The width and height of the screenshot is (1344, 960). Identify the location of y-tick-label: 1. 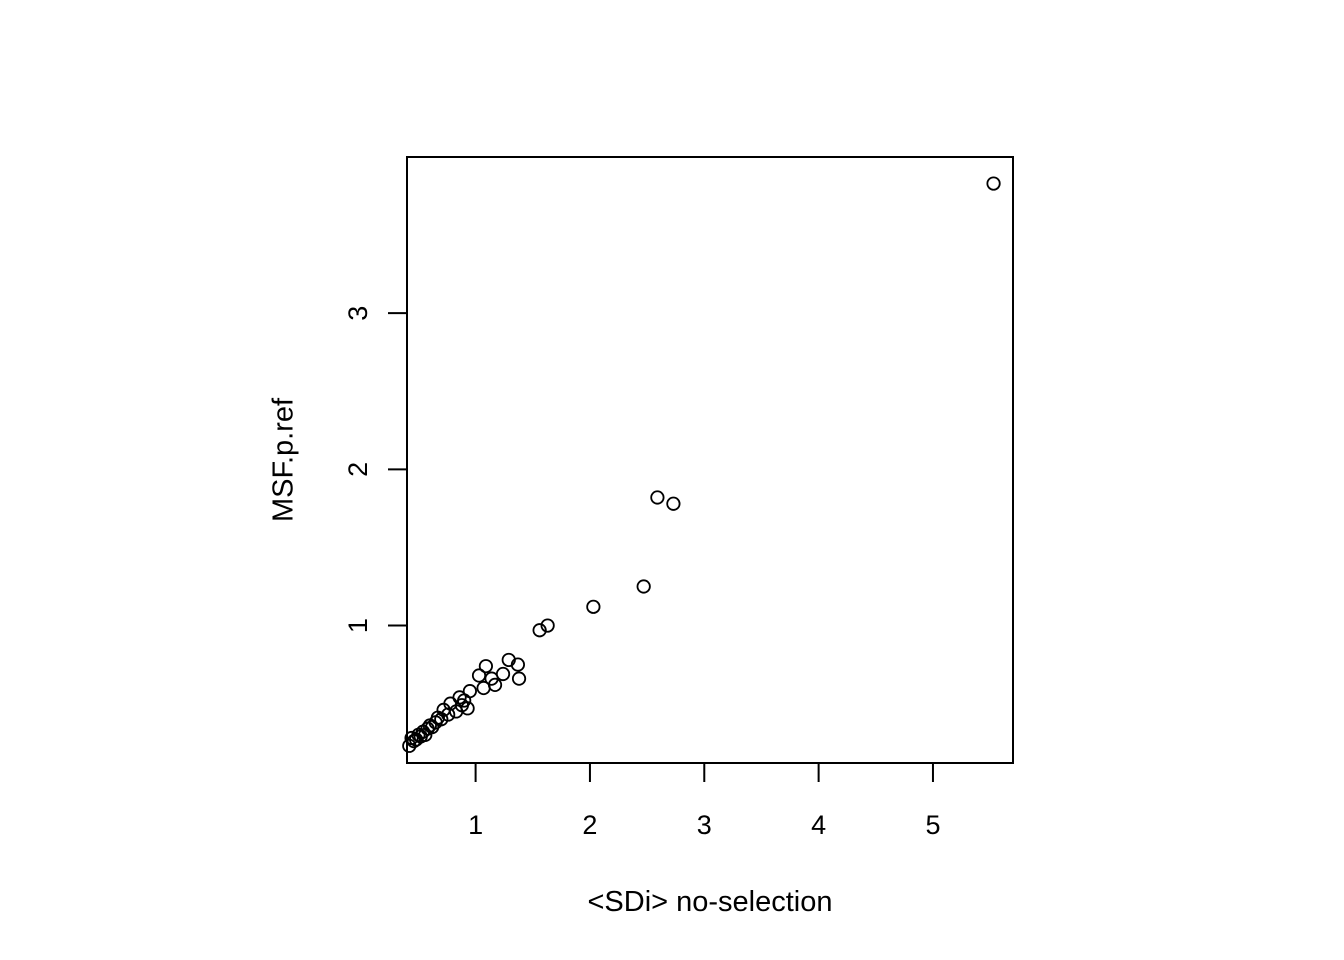
(358, 625).